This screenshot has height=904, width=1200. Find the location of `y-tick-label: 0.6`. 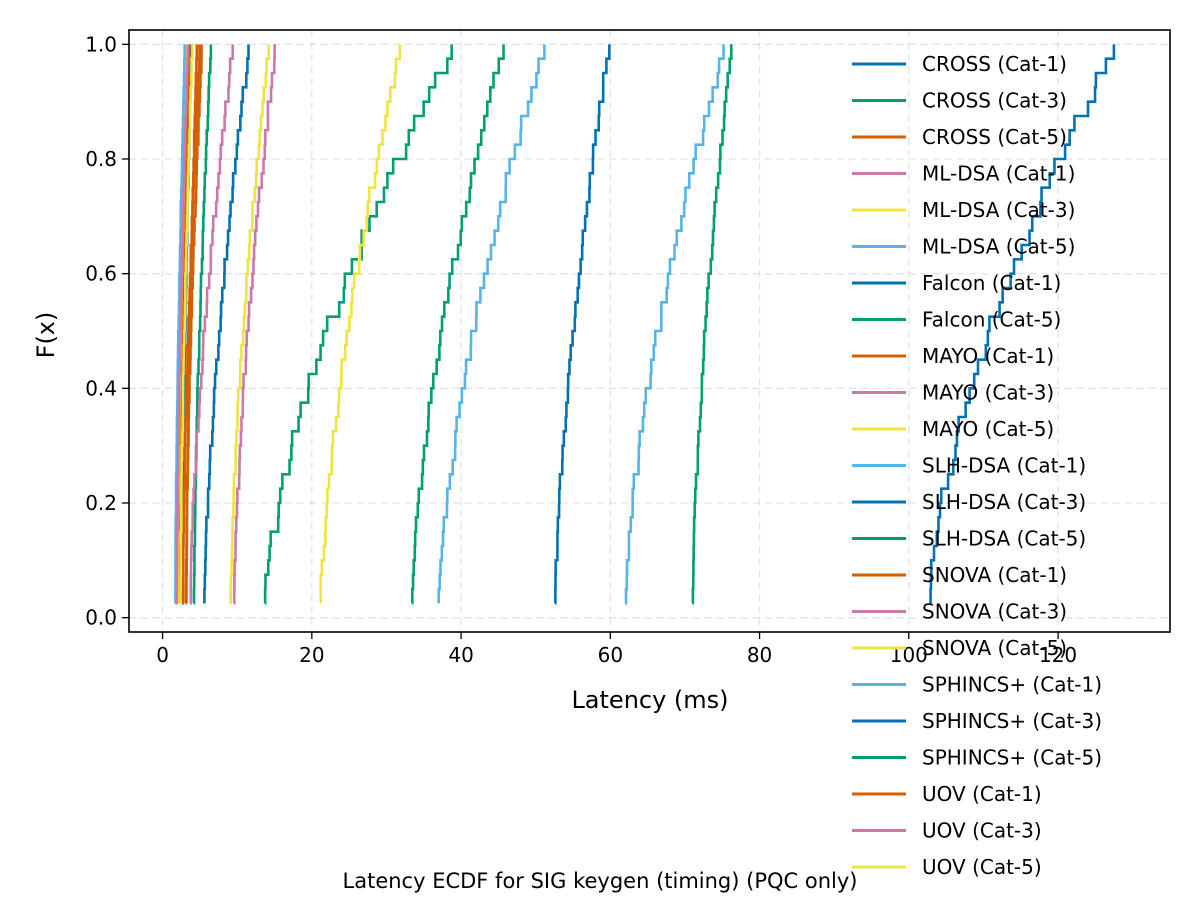

y-tick-label: 0.6 is located at coordinates (101, 274).